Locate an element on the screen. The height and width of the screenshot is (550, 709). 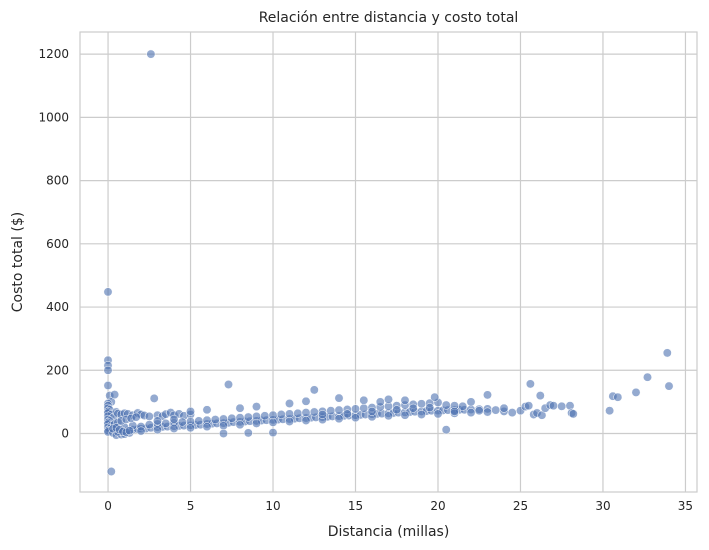
chart-title: Relación entre distancia y costo total is located at coordinates (389, 18).